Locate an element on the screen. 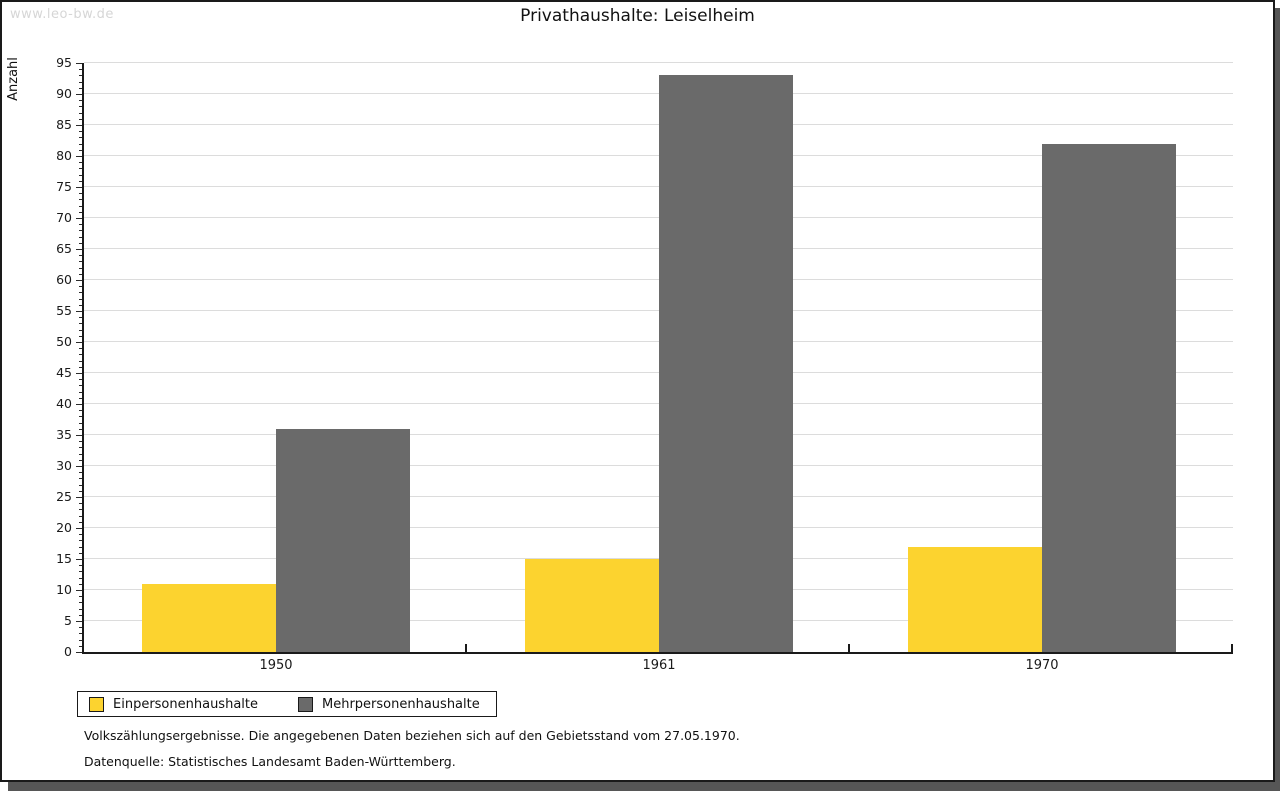 This screenshot has height=791, width=1280. bar-einpersonenhaushalte-1961 is located at coordinates (592, 605).